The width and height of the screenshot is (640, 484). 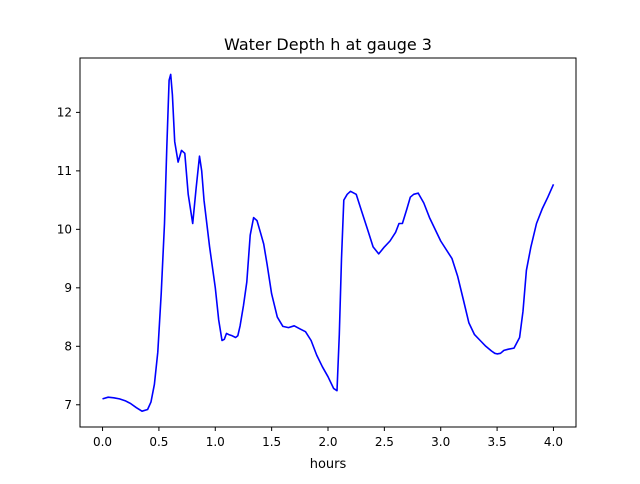 What do you see at coordinates (271, 442) in the screenshot?
I see `x-tick-label: 1.5` at bounding box center [271, 442].